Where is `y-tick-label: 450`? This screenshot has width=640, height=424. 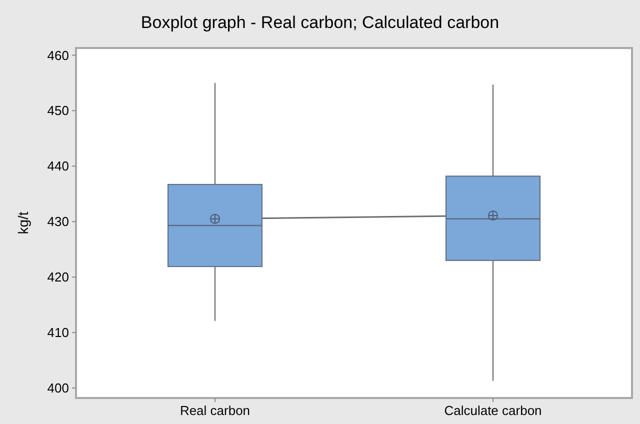
y-tick-label: 450 is located at coordinates (58, 110).